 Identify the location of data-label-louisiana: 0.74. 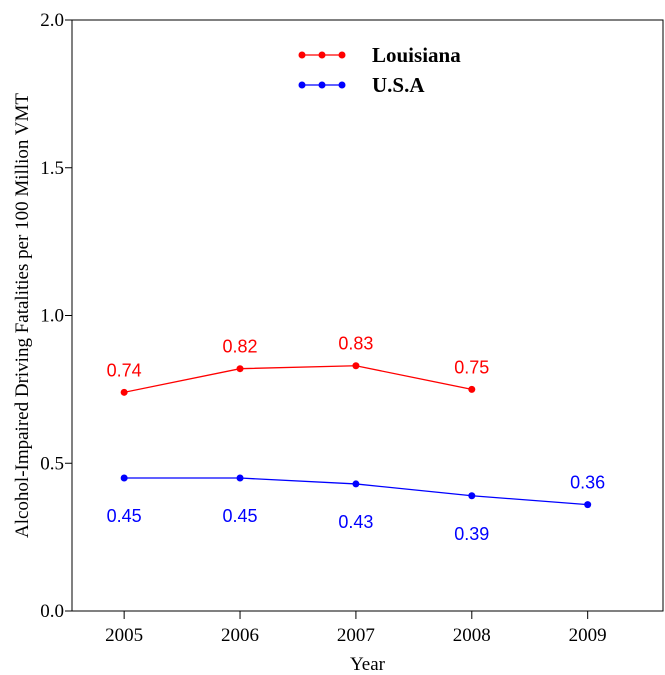
(124, 370).